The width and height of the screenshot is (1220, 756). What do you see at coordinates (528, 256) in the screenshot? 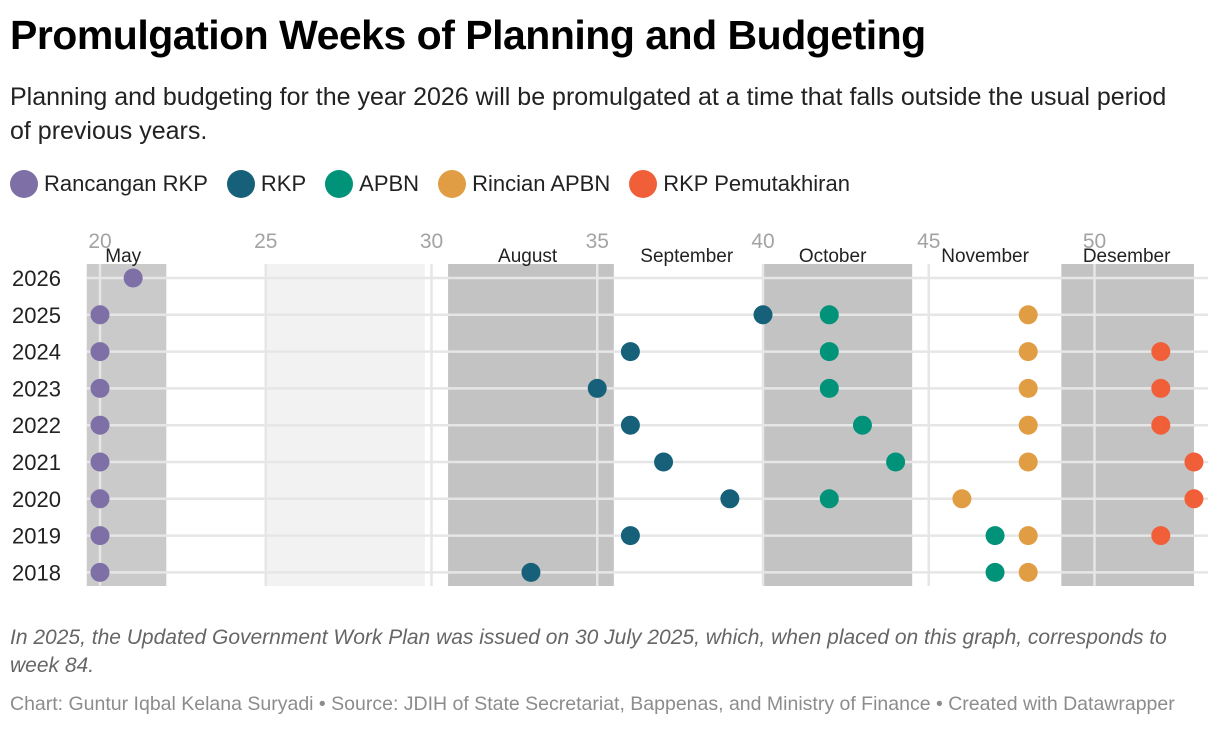
I see `month-label: August` at bounding box center [528, 256].